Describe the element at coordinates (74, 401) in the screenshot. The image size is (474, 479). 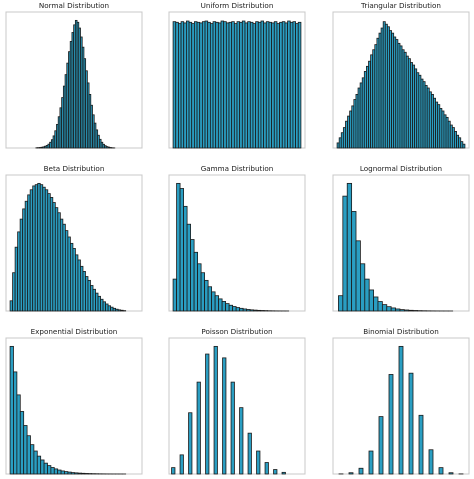
I see `exponential-distribution-panel: Exponential Distribution` at that location.